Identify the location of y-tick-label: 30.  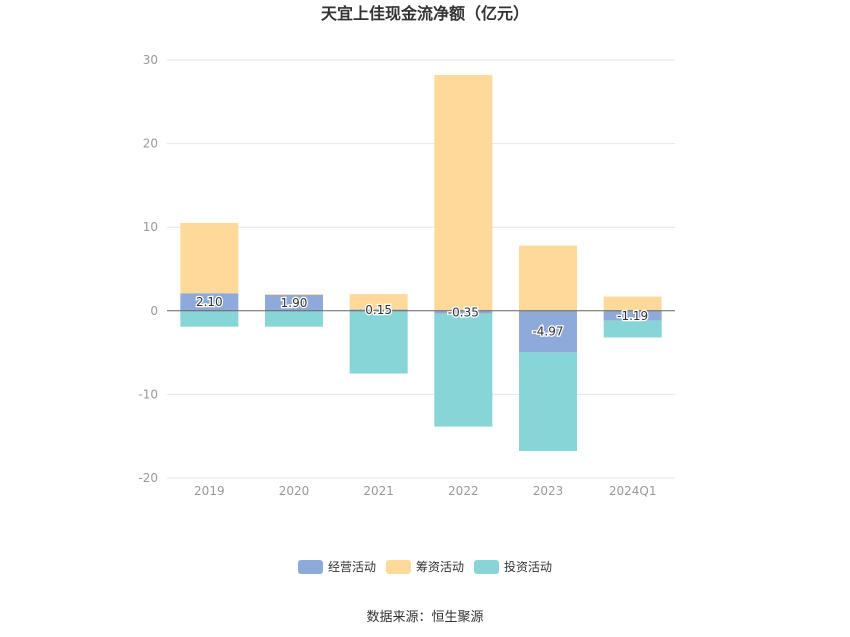
(150, 60).